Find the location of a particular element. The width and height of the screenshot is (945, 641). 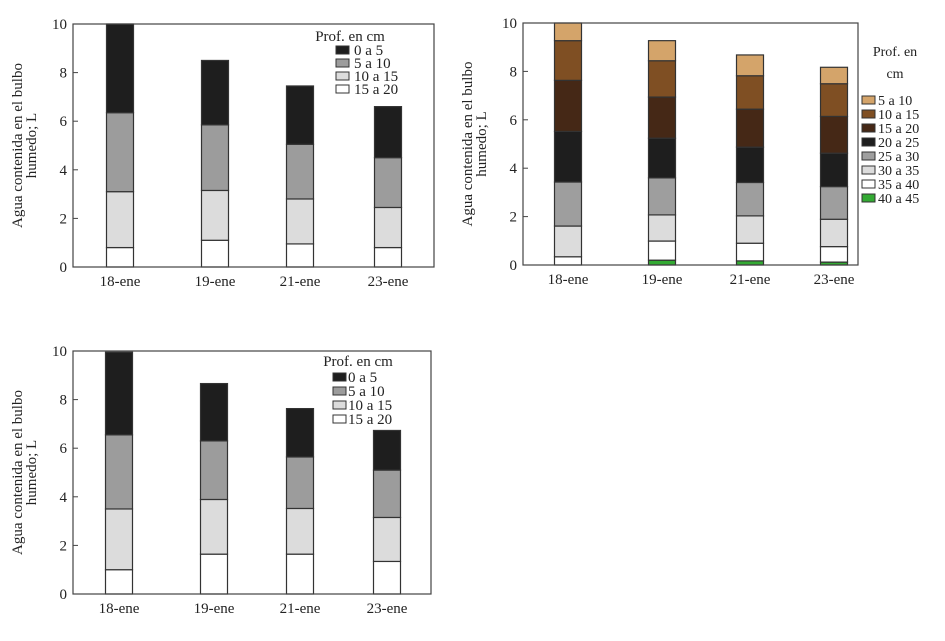

y-tick-label: 8 is located at coordinates (514, 72).